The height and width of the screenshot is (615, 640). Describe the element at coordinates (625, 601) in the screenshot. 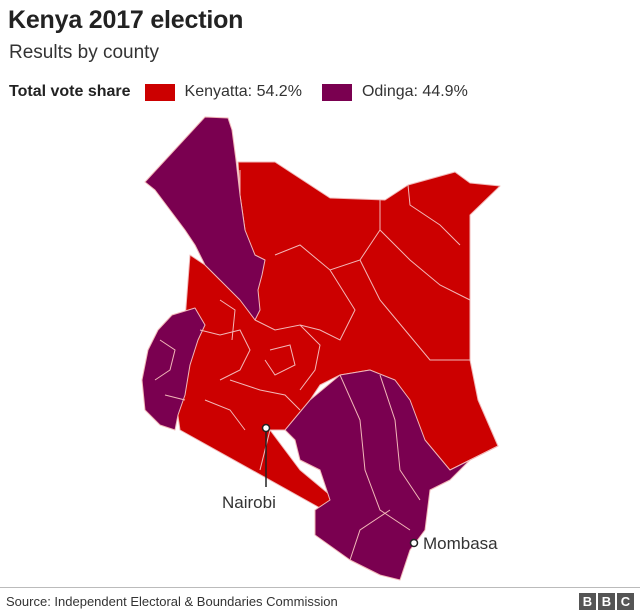

I see `bbc-logo-c: C` at that location.